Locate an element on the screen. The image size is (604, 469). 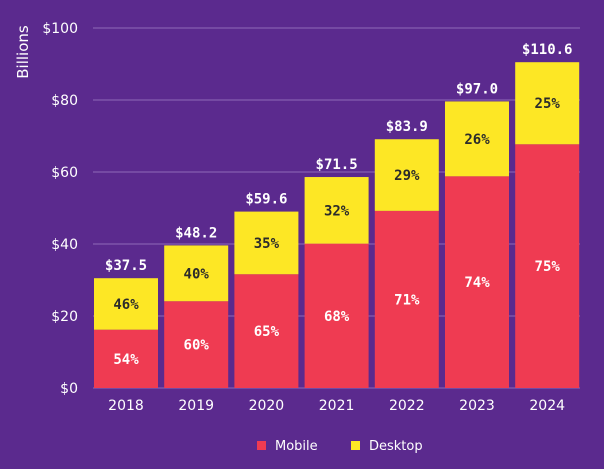
desktop-pct-label: 26% is located at coordinates (477, 140).